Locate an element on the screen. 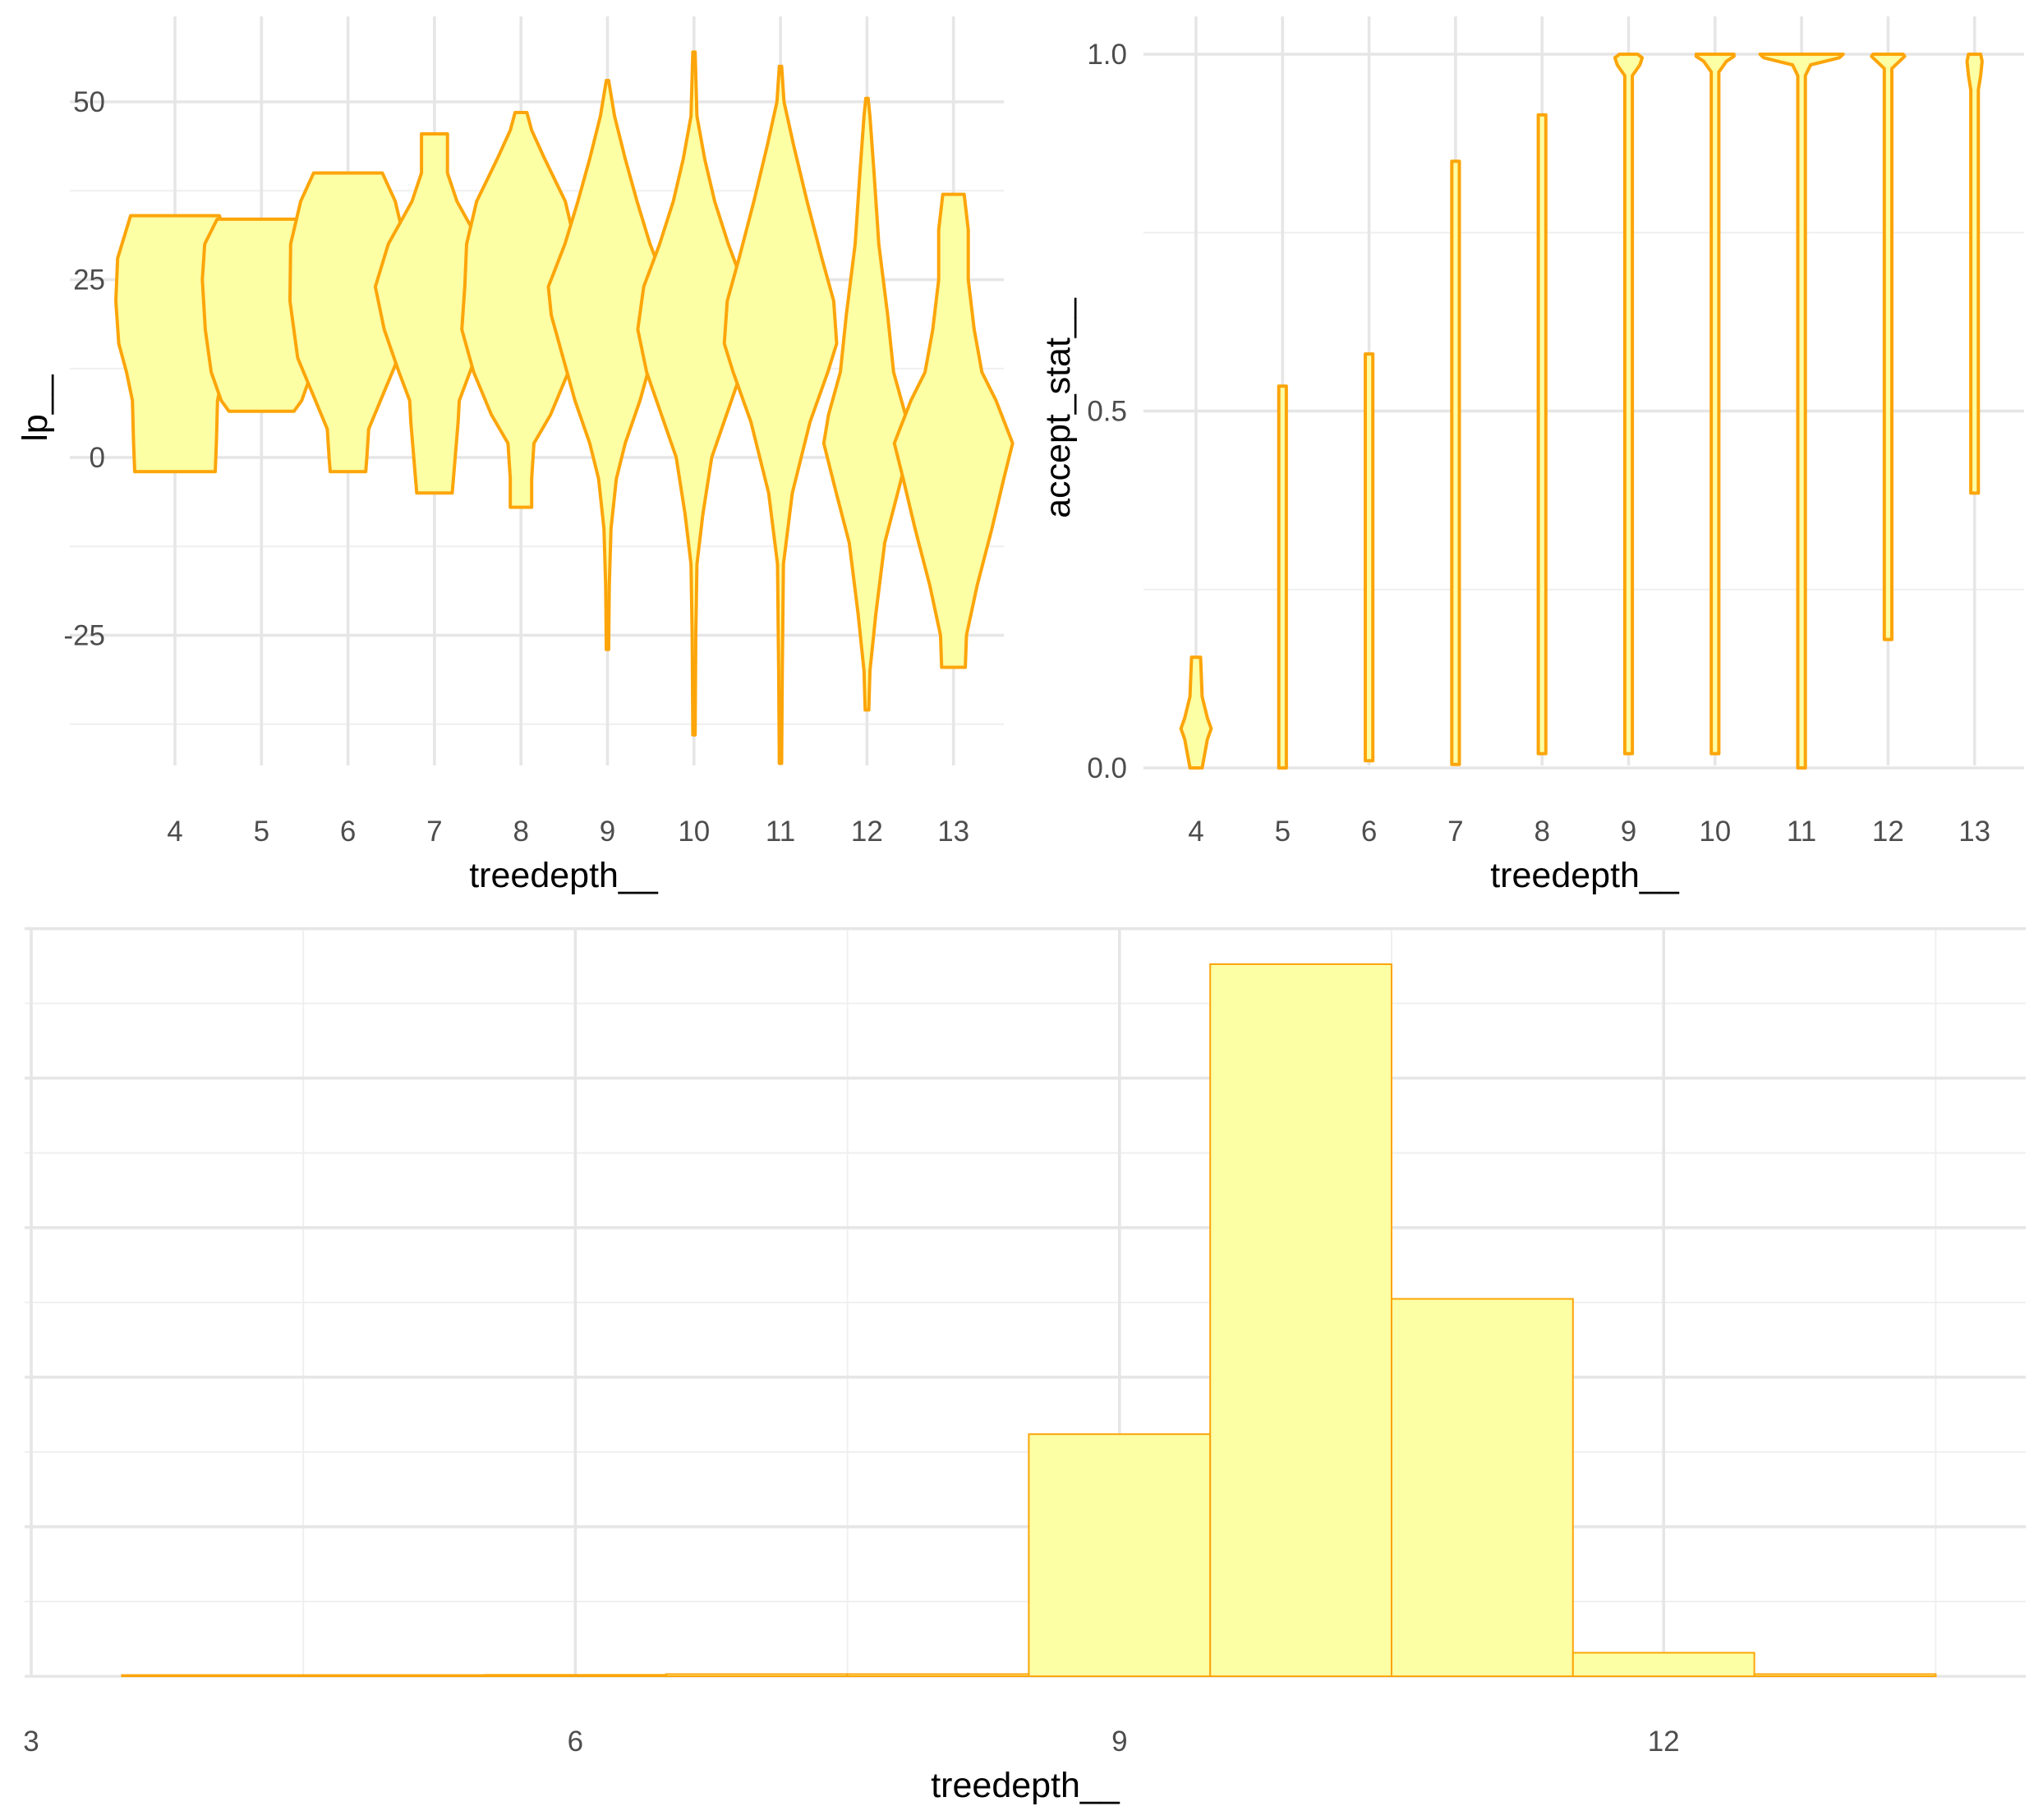 The height and width of the screenshot is (1820, 2043). y-tick-label: -25 is located at coordinates (84, 636).